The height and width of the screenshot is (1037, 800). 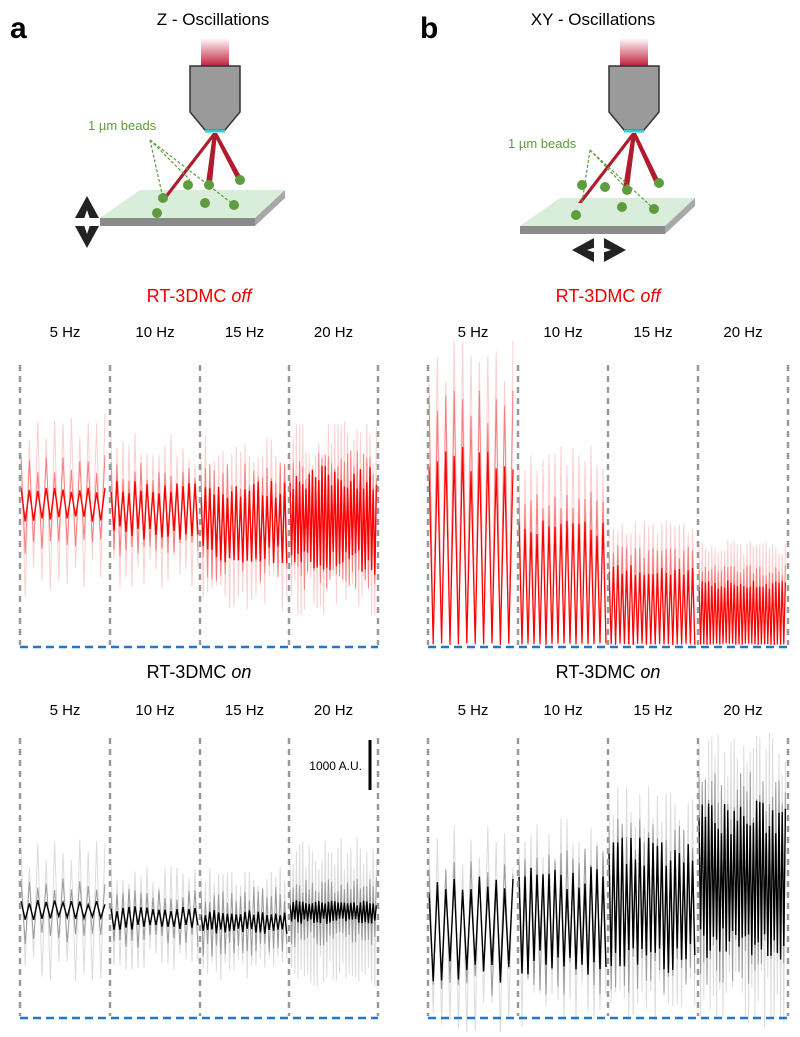 What do you see at coordinates (593, 19) in the screenshot?
I see `panel-title: XY - Oscillations` at bounding box center [593, 19].